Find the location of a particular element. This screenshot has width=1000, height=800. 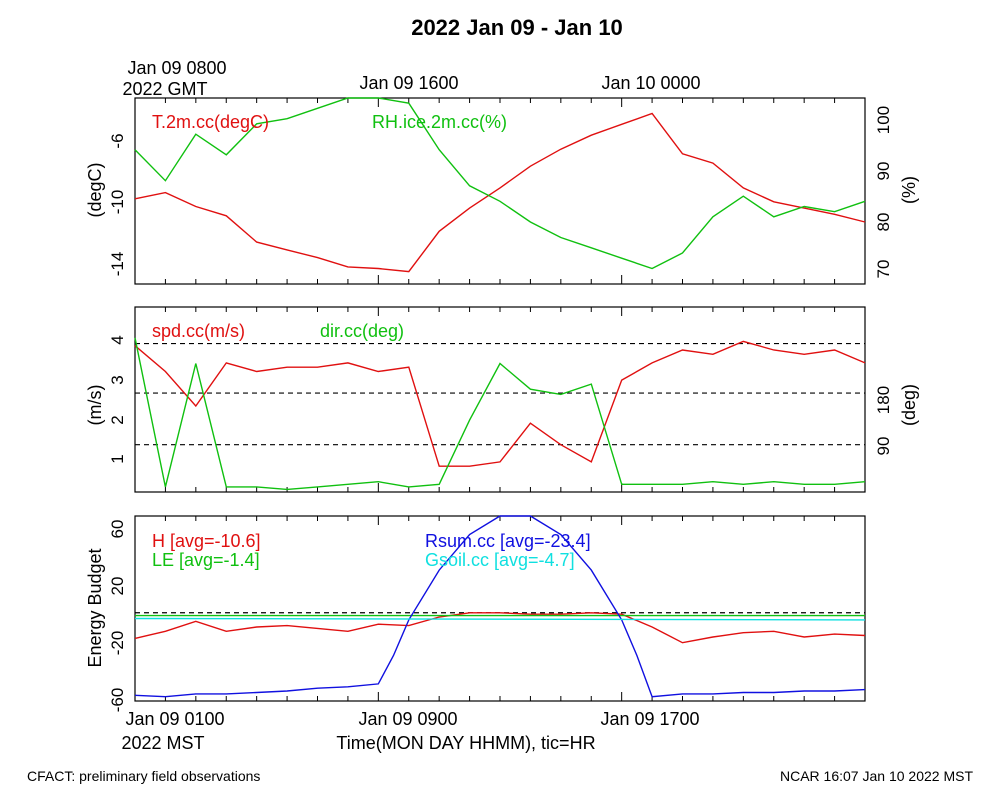

panel-wind-ytick-4: 1 is located at coordinates (117, 458).